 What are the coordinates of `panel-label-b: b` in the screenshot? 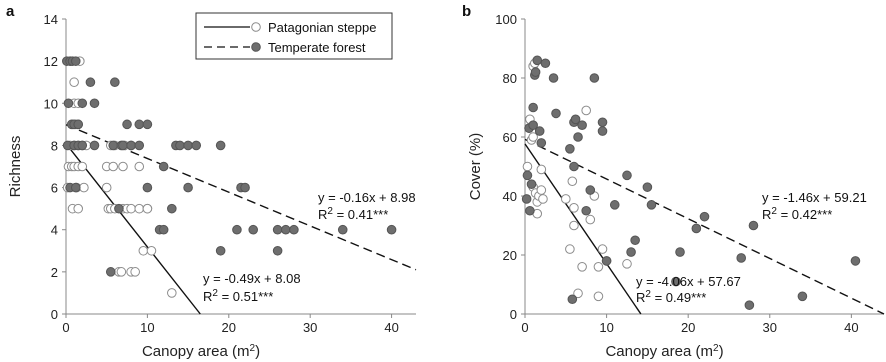 It's located at (466, 11).